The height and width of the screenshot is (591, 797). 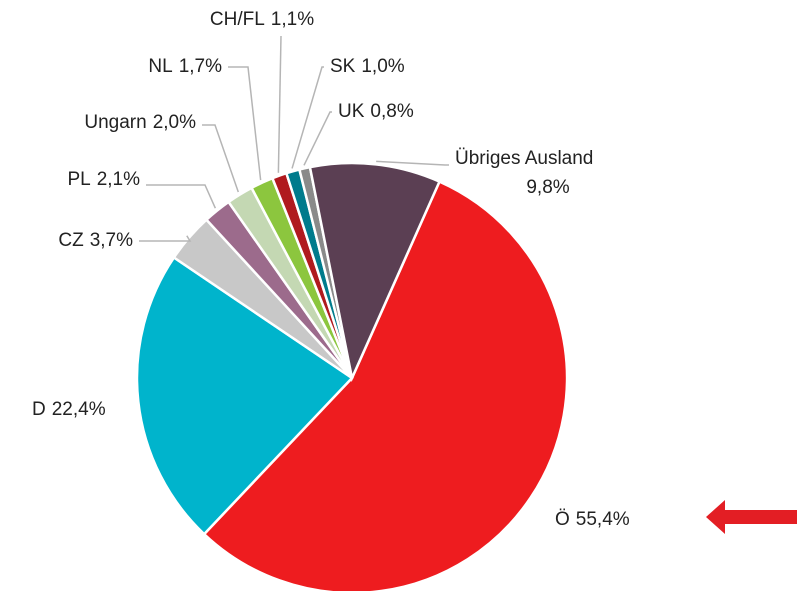 I want to click on value-label: 1,1%, so click(x=292, y=19).